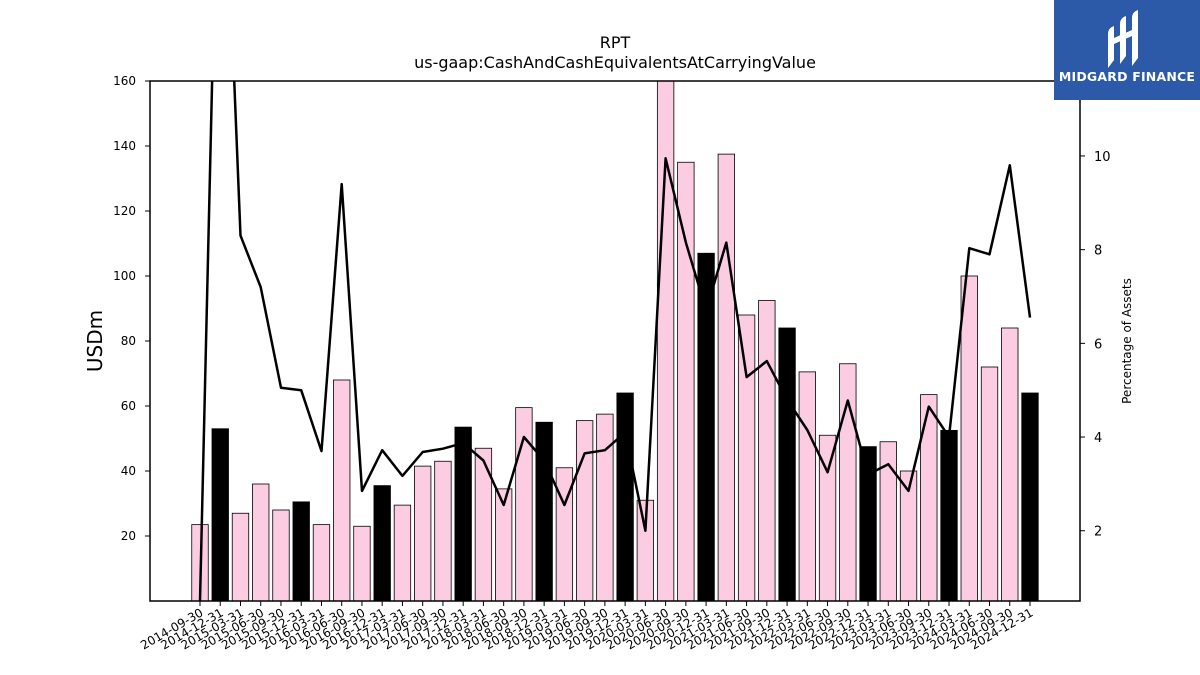  I want to click on y-tick-label: 100, so click(124, 276).